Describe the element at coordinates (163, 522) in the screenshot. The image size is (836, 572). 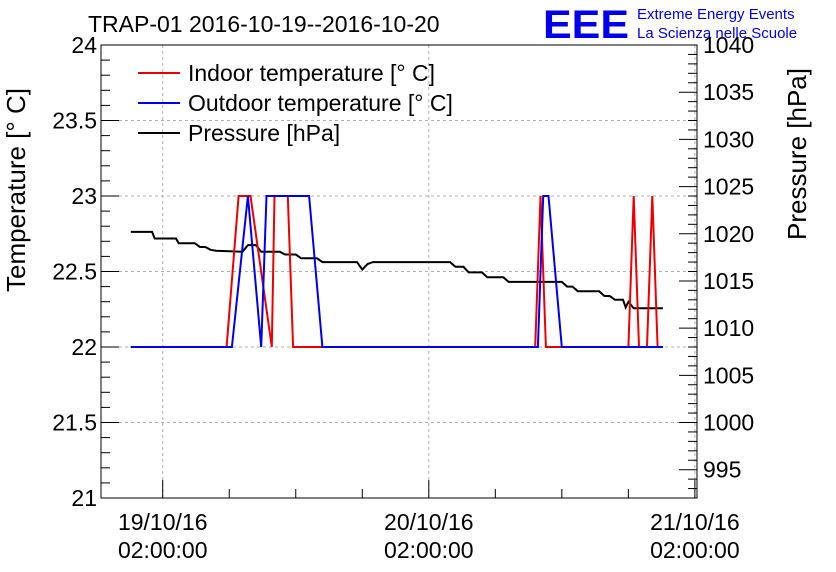
I see `x-tick-label-date: 19/10/16` at that location.